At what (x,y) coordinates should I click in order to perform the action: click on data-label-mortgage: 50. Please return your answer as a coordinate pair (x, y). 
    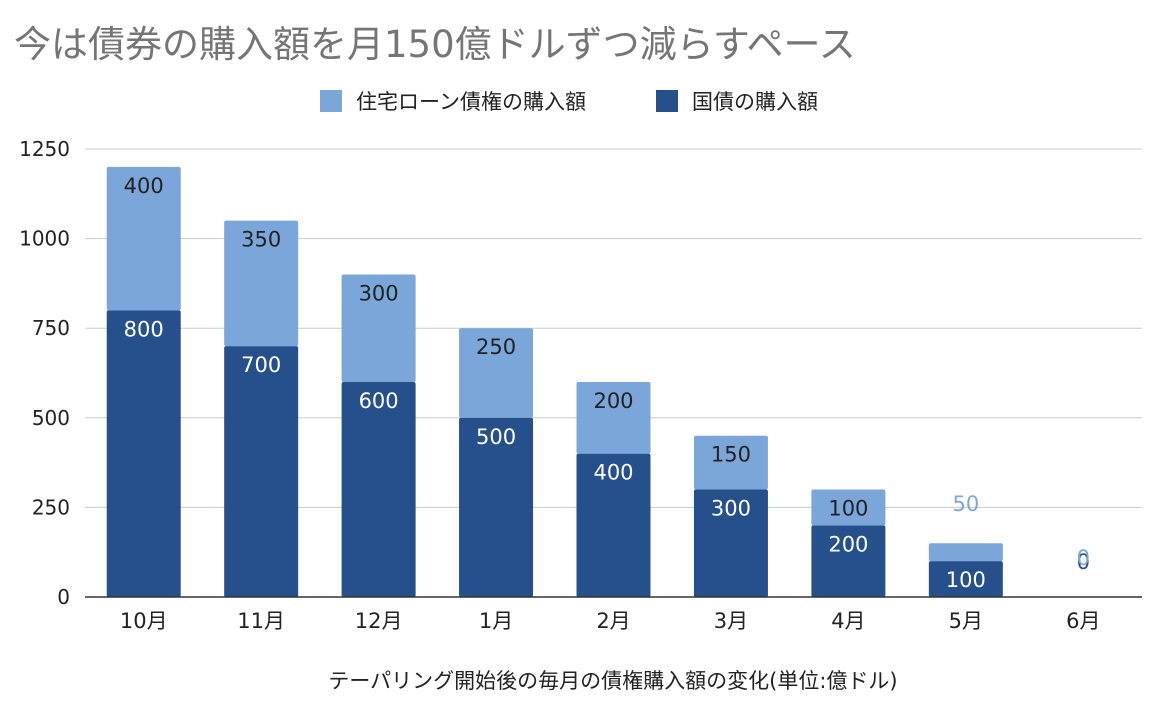
    Looking at the image, I should click on (965, 504).